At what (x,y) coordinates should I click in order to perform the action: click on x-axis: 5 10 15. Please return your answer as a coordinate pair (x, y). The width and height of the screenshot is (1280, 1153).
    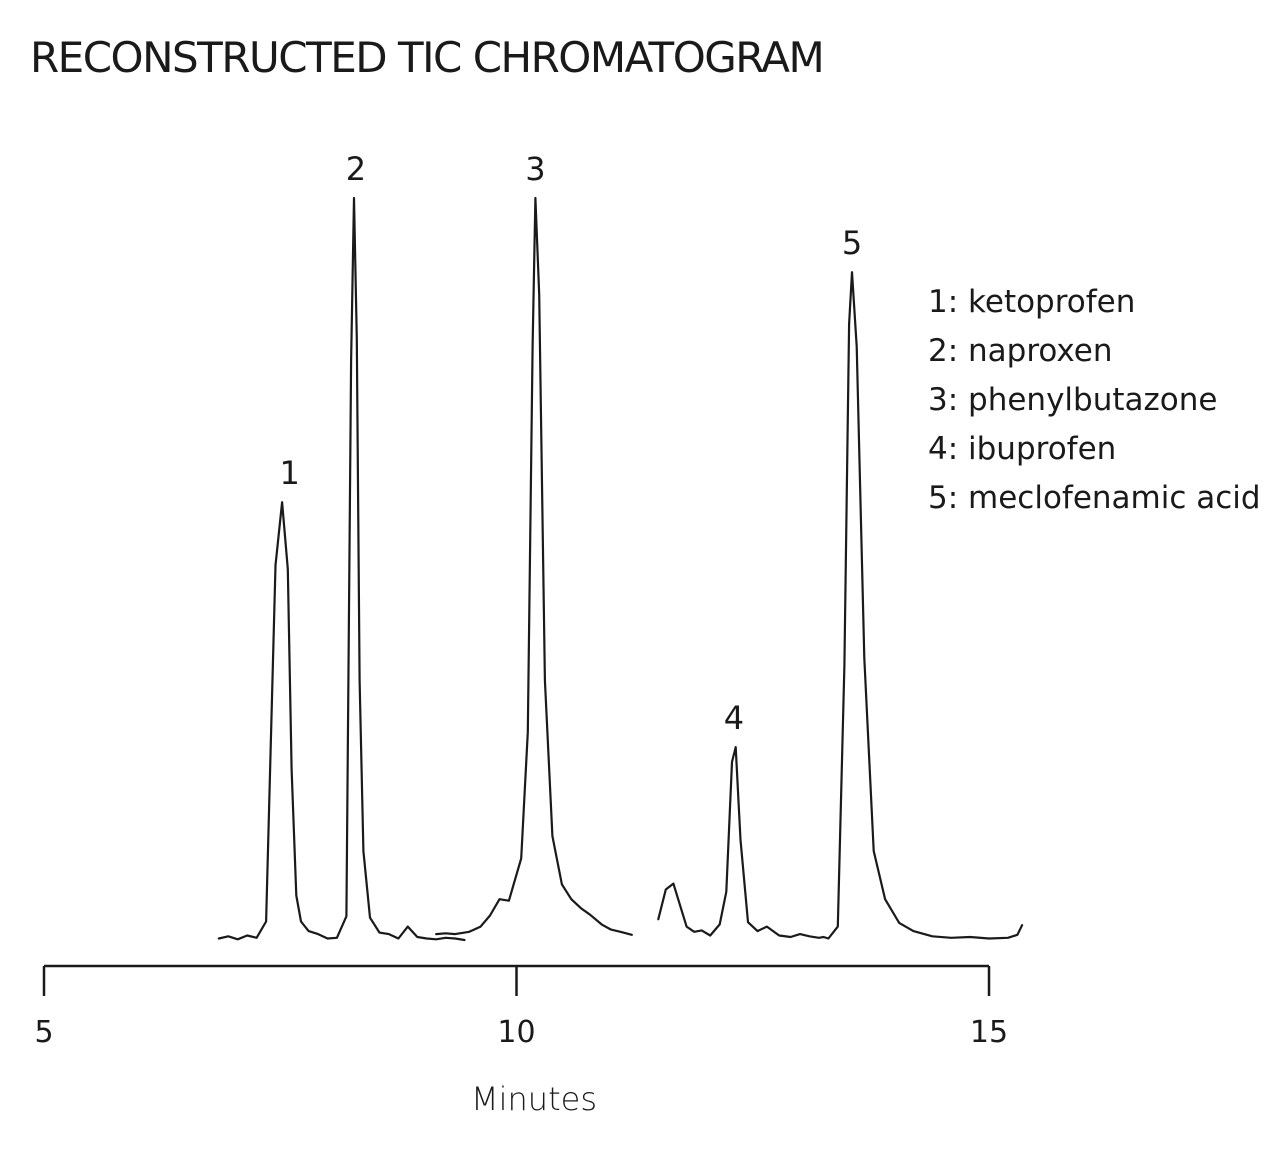
    Looking at the image, I should click on (521, 1007).